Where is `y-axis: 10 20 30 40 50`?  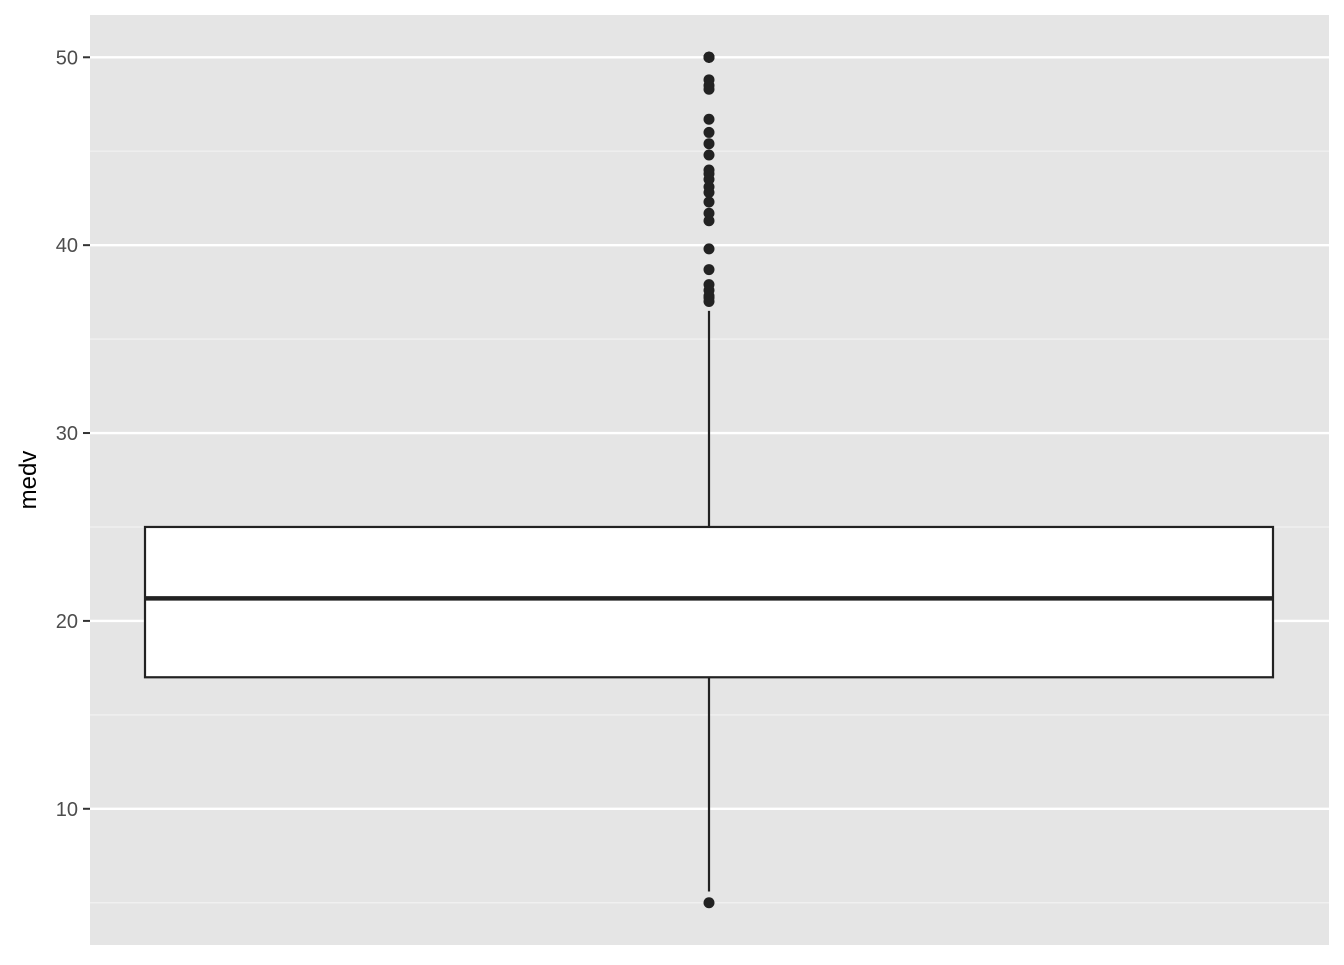
y-axis: 10 20 30 40 50 is located at coordinates (73, 434).